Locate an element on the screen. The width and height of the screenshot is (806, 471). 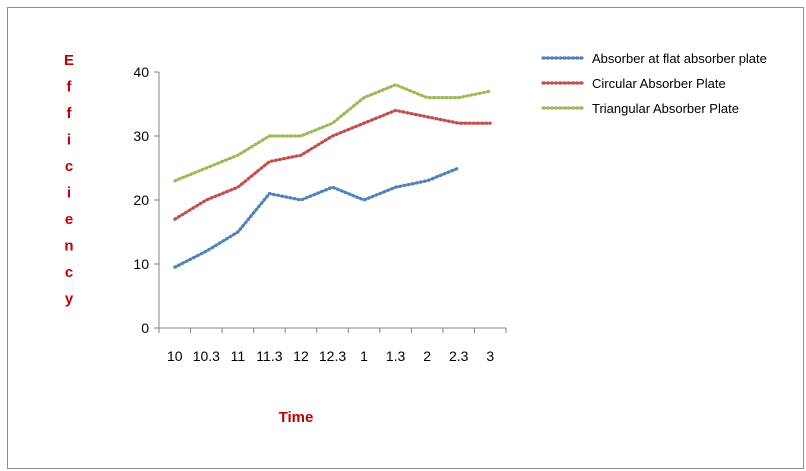
y-axis-title-letter: y is located at coordinates (69, 299).